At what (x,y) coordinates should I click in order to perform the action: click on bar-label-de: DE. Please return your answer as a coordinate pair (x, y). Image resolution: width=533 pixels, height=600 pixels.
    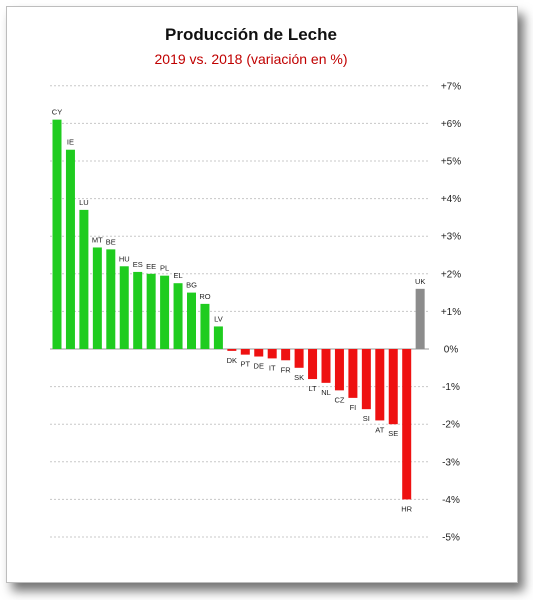
    Looking at the image, I should click on (259, 366).